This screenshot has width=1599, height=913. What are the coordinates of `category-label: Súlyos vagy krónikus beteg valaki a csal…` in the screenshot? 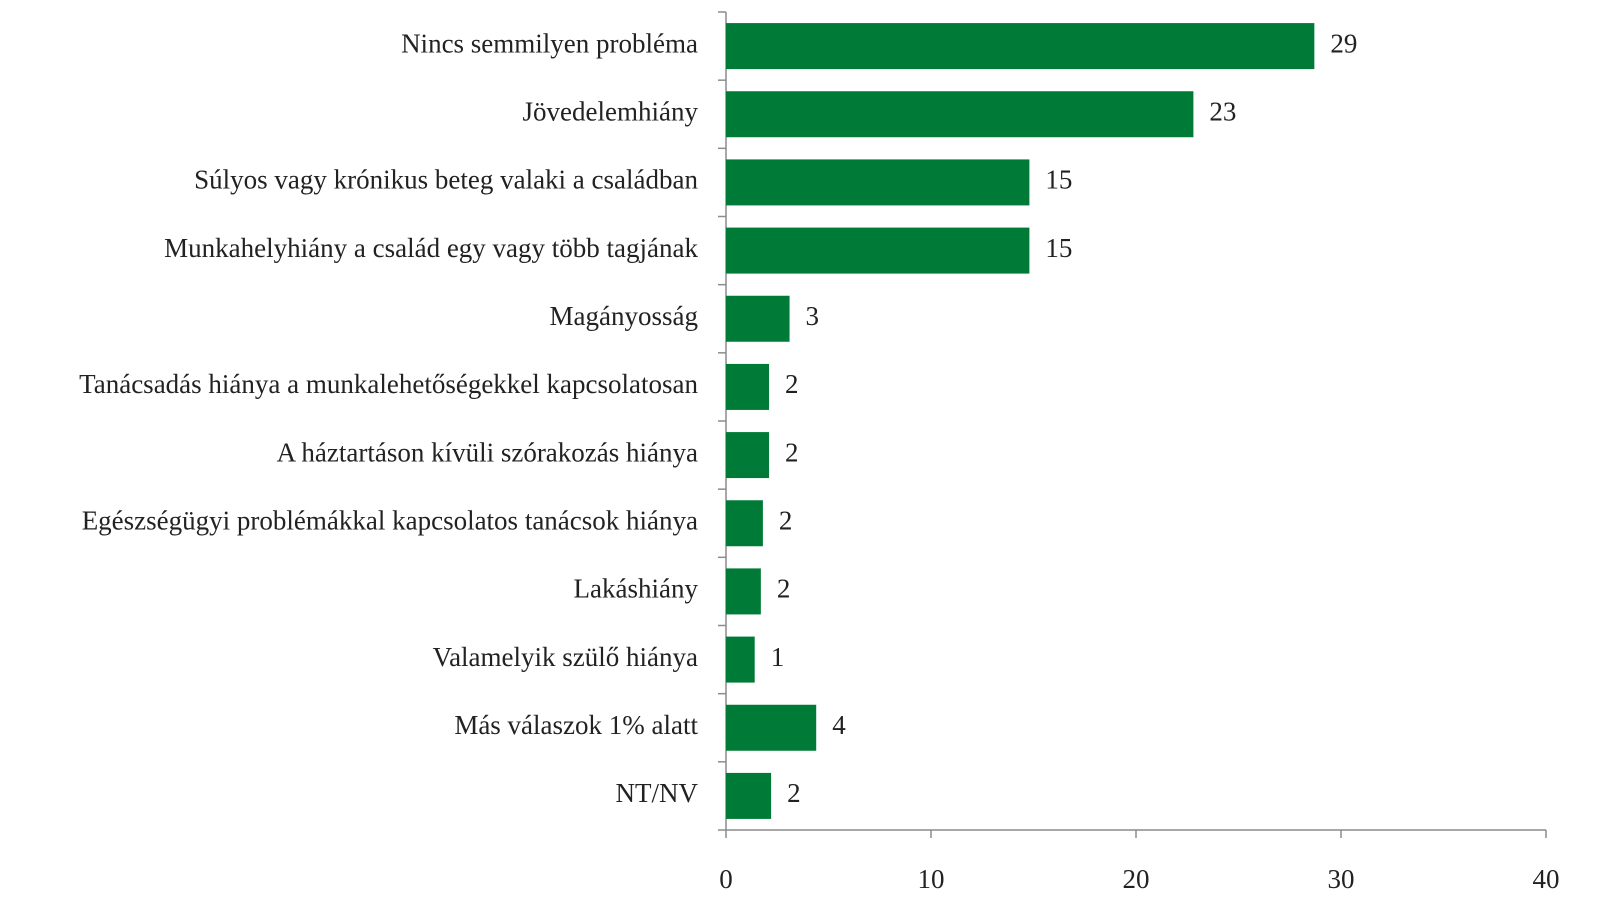 It's located at (446, 180).